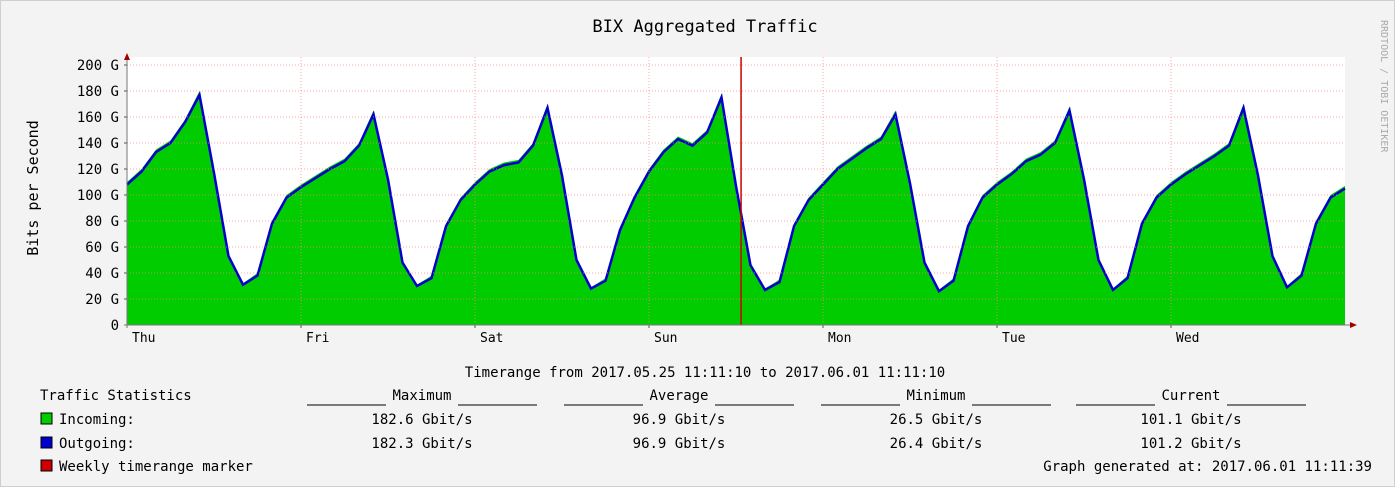 The width and height of the screenshot is (1395, 487). I want to click on stat-value: 26.4 Gbit/s, so click(936, 444).